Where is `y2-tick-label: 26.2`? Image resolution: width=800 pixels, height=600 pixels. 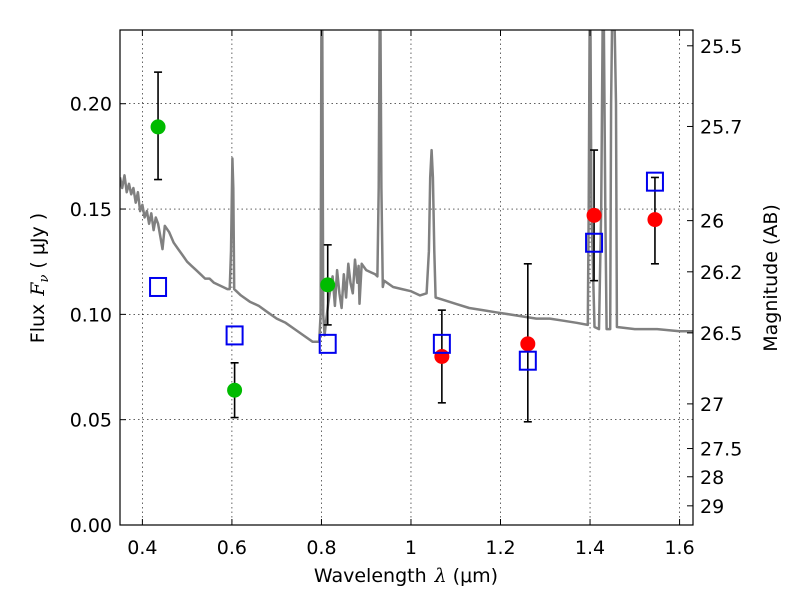
y2-tick-label: 26.2 is located at coordinates (721, 273).